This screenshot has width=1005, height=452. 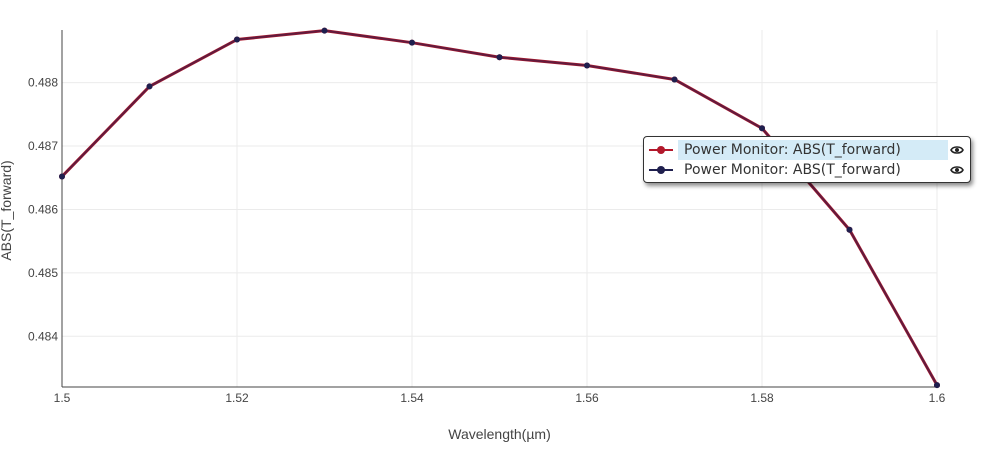 I want to click on y-tick-label-1: 0.485, so click(x=43, y=273).